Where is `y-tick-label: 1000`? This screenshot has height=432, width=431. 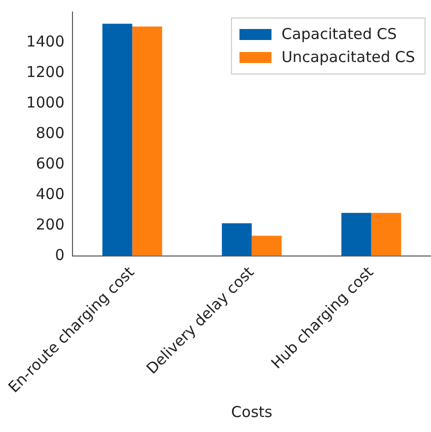
y-tick-label: 1000 is located at coordinates (45, 102).